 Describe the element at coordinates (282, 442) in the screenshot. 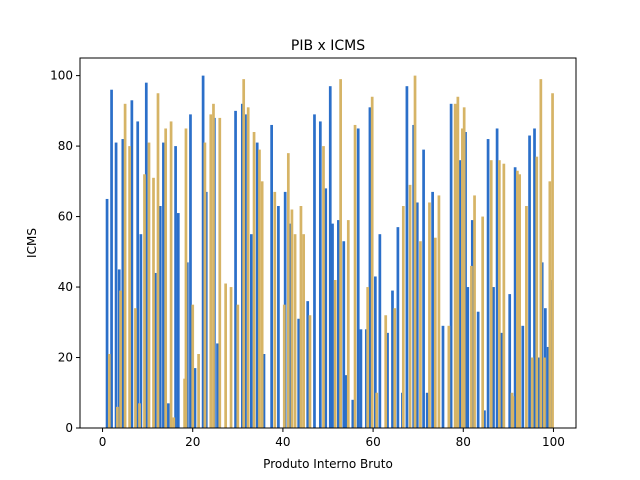

I see `x-tick-label: 40` at that location.